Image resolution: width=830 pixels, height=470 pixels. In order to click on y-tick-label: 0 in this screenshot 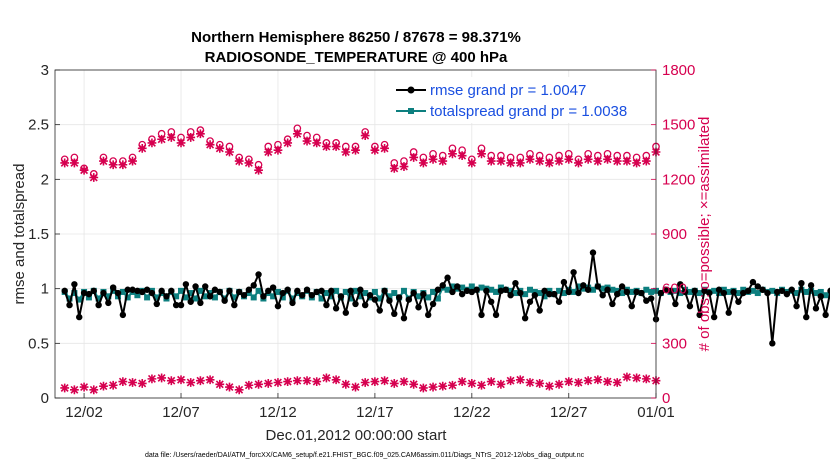, I will do `click(45, 398)`.